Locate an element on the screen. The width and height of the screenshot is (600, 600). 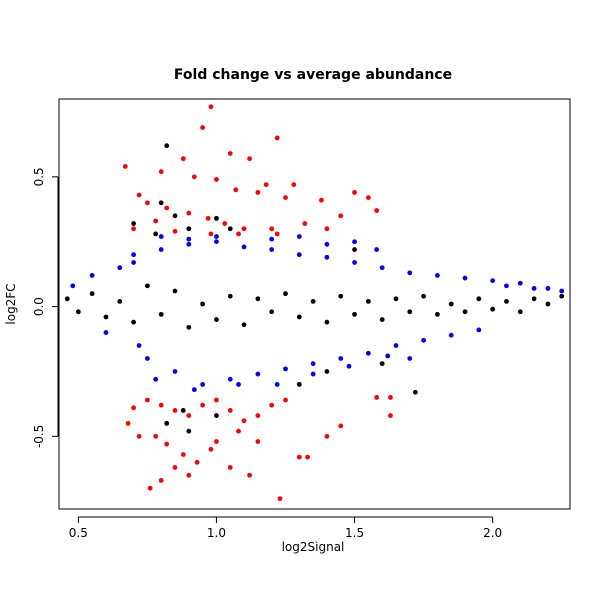
y-tick-label-0: -0.5 is located at coordinates (39, 436).